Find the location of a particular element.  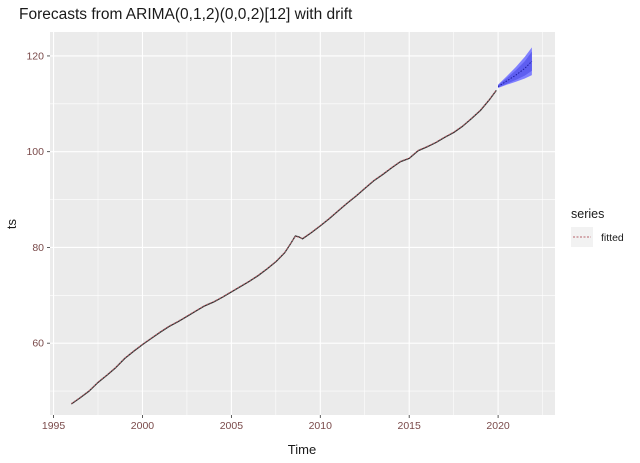

y-axis-ticks: 60 80 100 120 is located at coordinates (38, 200).